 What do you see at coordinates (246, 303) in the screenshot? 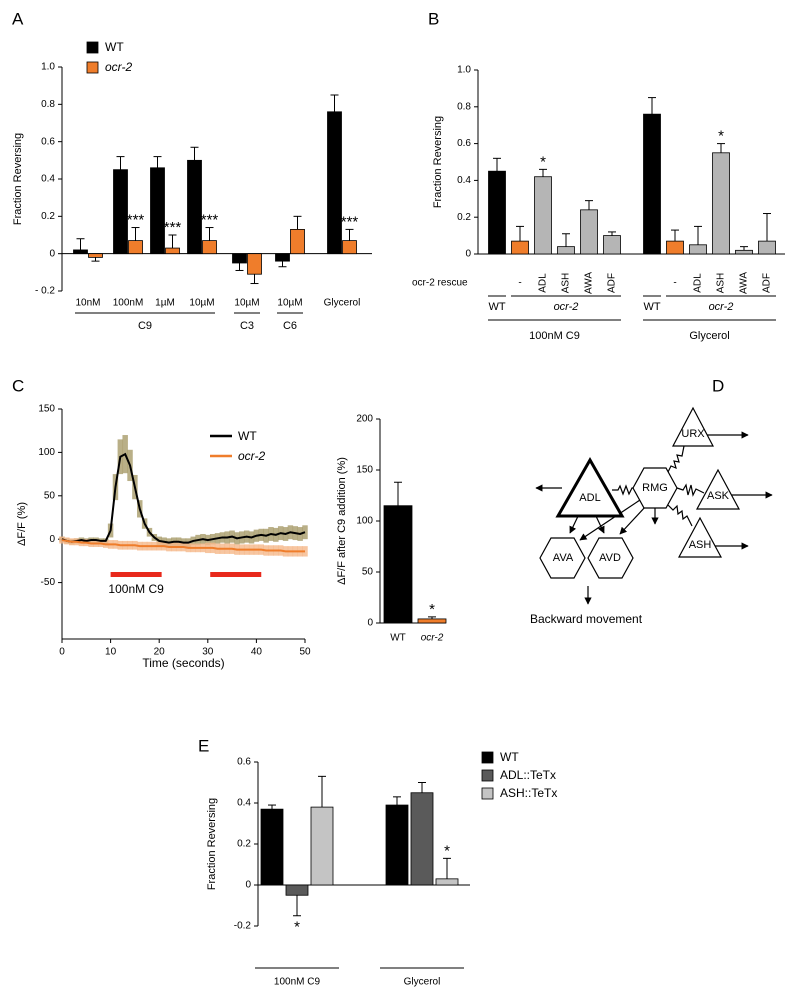
I see `x-tick-label: 10µM` at bounding box center [246, 303].